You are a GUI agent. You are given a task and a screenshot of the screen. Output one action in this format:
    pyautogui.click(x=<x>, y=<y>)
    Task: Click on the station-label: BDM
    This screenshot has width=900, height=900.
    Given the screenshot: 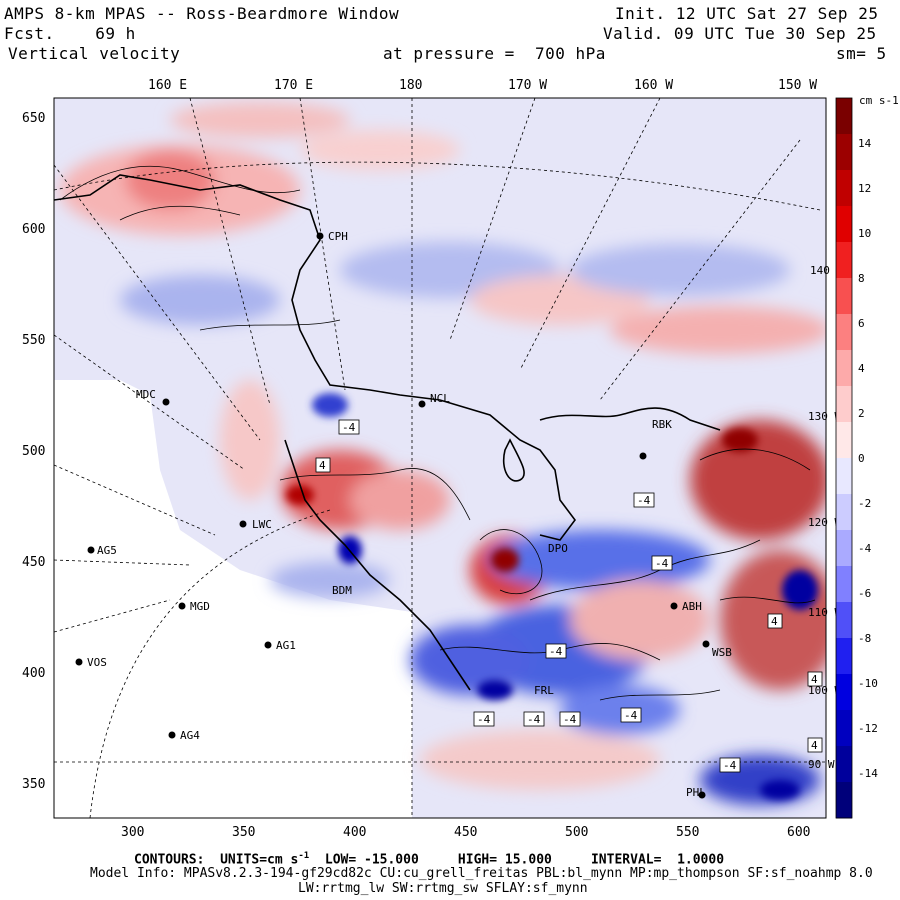 What is the action you would take?
    pyautogui.click(x=342, y=590)
    